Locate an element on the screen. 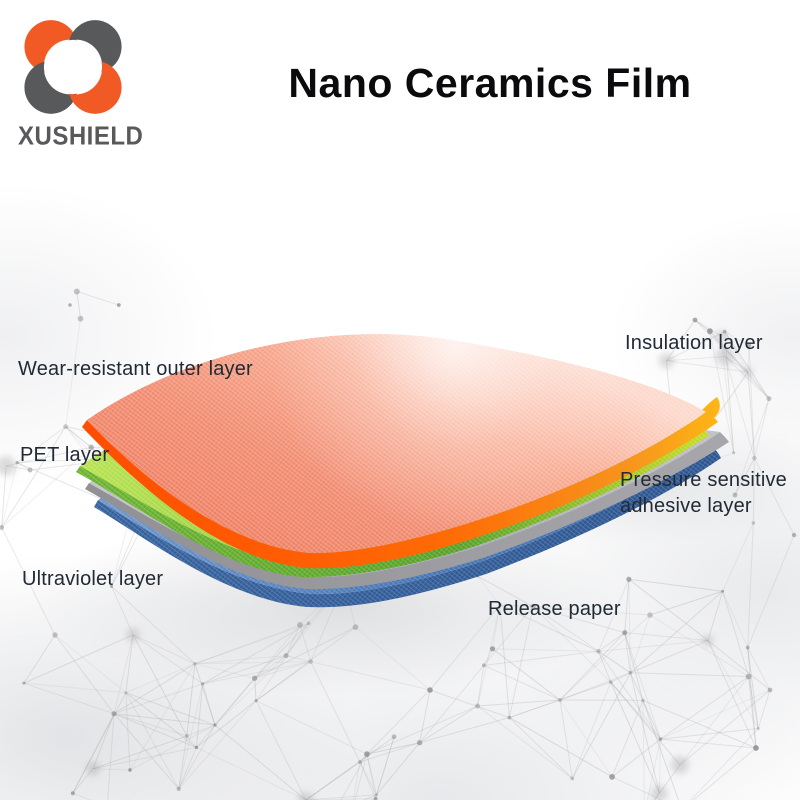 The width and height of the screenshot is (800, 800). layer-label-insulation: Insulation layer is located at coordinates (694, 343).